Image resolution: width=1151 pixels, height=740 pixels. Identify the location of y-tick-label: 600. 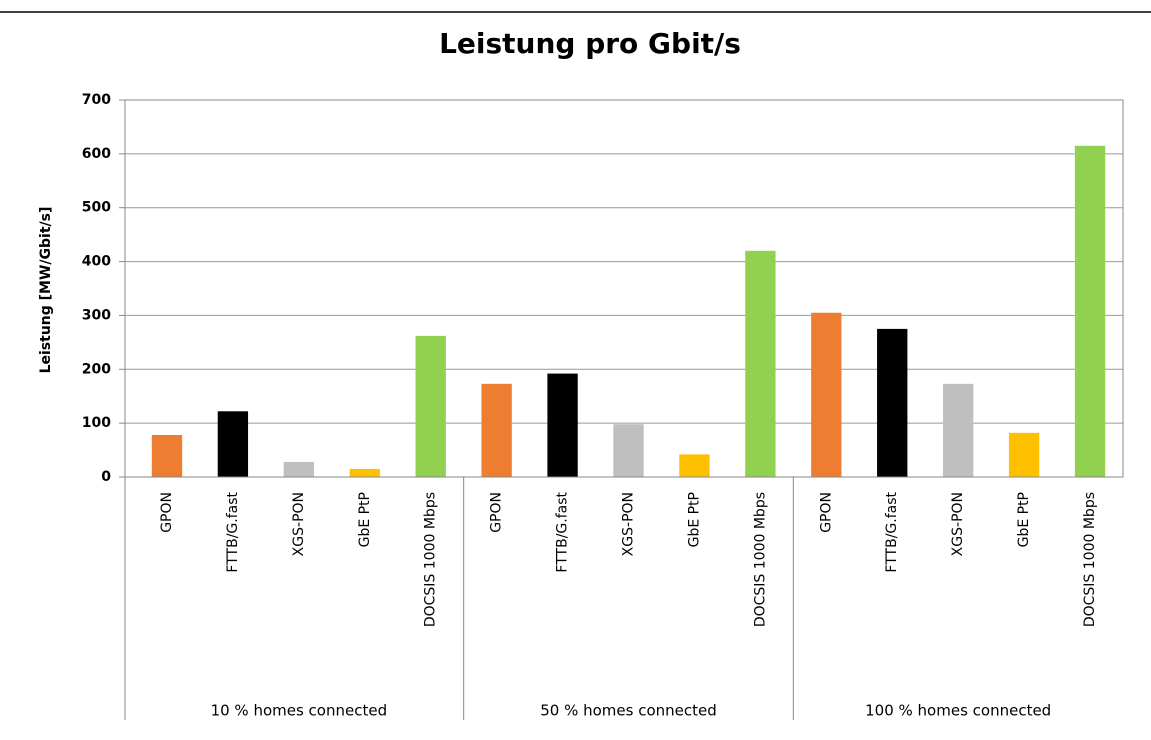
(96, 154).